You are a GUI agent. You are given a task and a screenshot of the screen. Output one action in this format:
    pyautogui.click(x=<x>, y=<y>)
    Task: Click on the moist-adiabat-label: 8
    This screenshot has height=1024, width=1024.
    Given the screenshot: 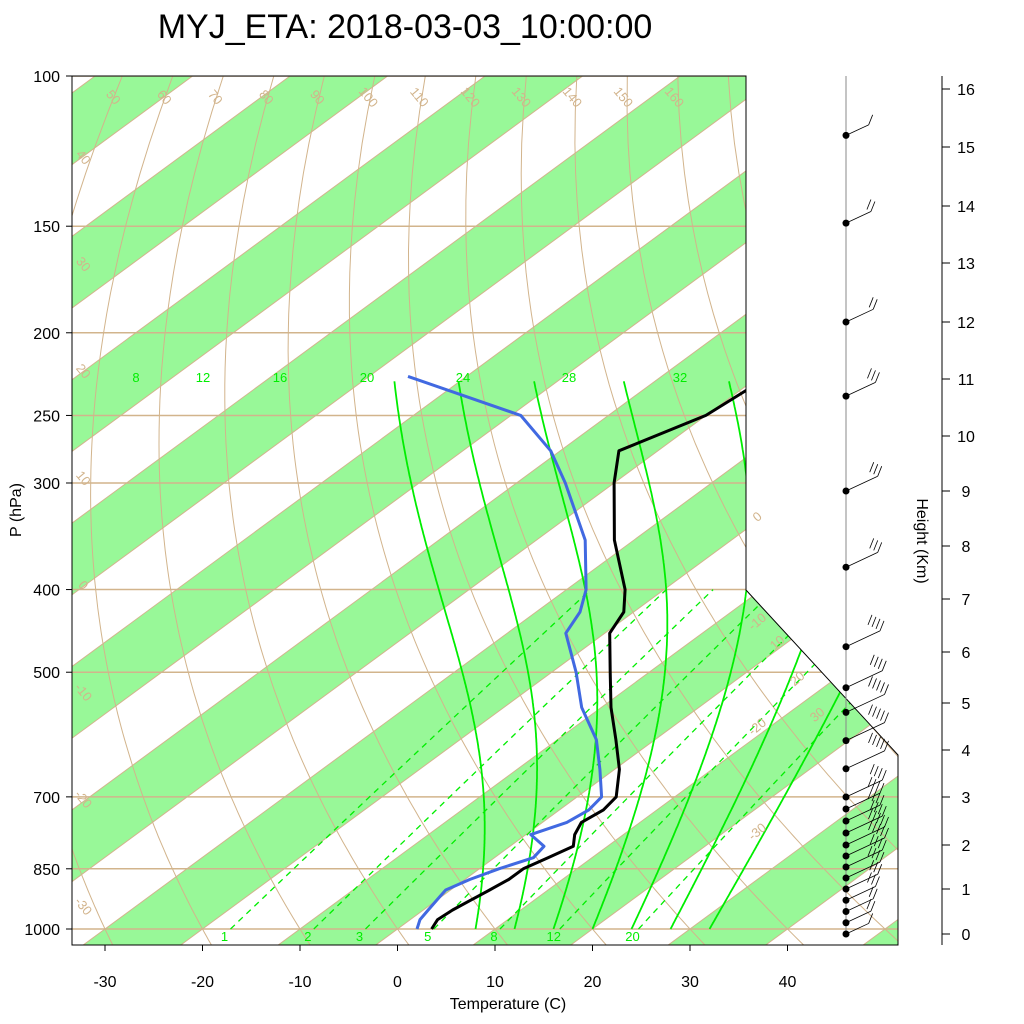 What is the action you would take?
    pyautogui.click(x=135, y=377)
    